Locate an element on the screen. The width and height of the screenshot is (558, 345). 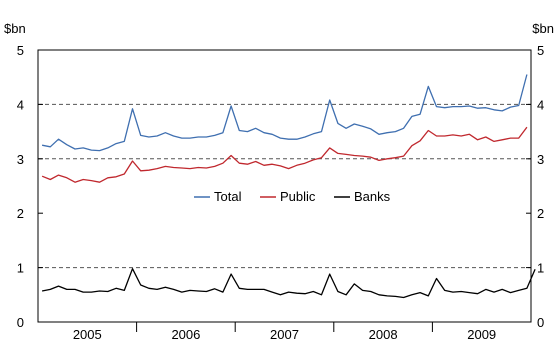
y-tick-label-left: 1 is located at coordinates (20, 268).